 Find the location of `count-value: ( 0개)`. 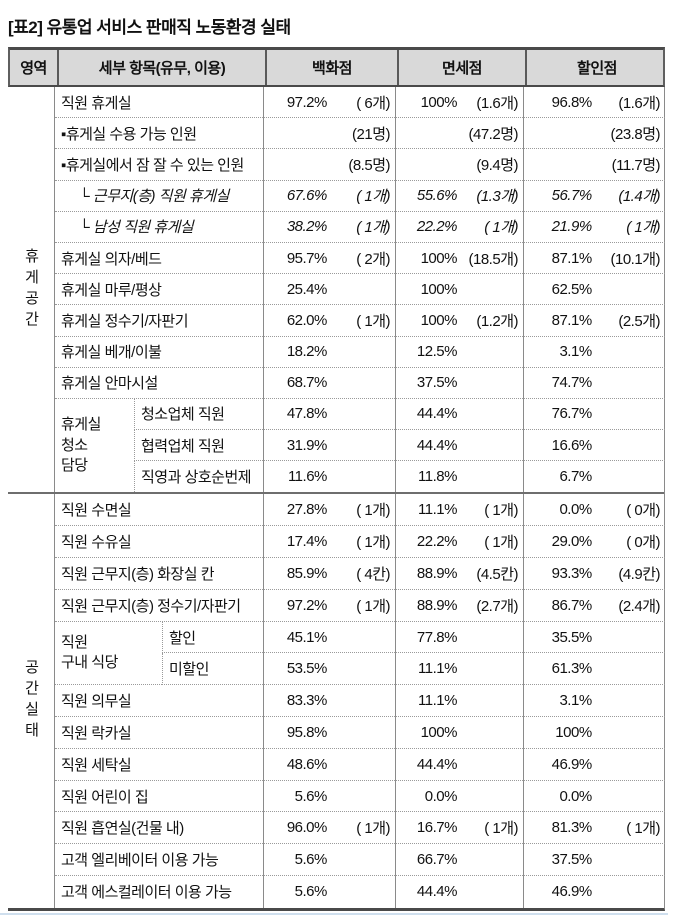

count-value: ( 0개) is located at coordinates (643, 511).